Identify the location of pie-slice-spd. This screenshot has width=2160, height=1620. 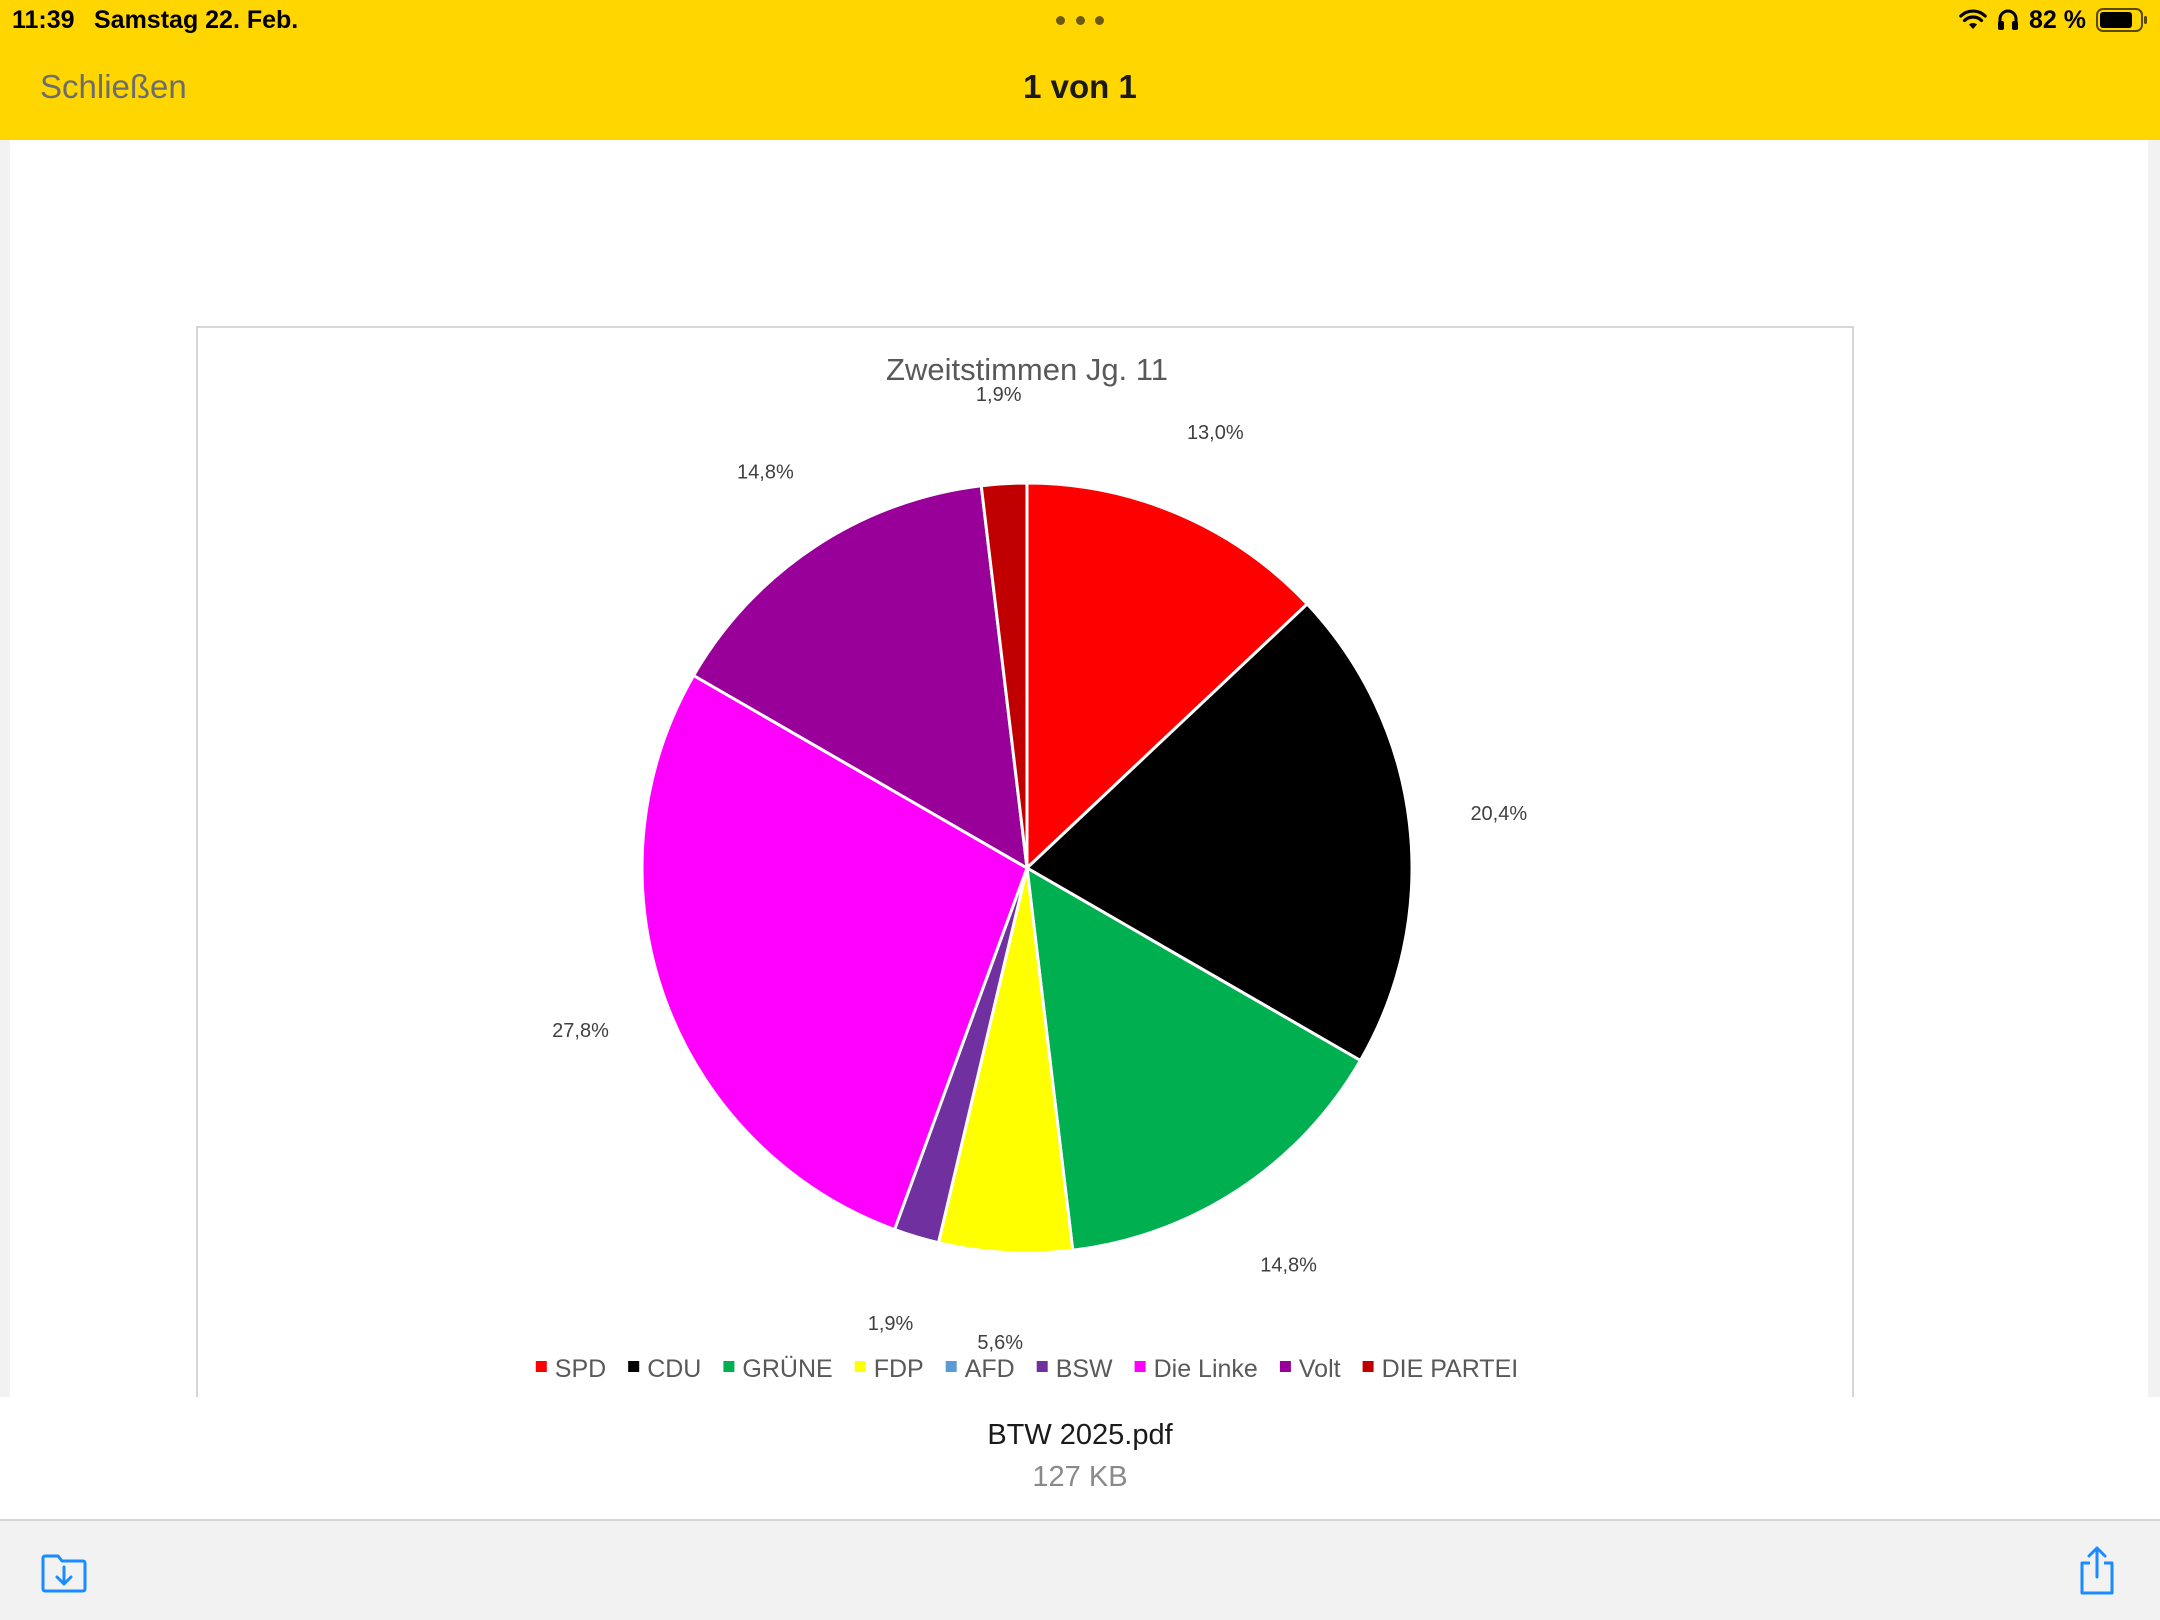
(1167, 675).